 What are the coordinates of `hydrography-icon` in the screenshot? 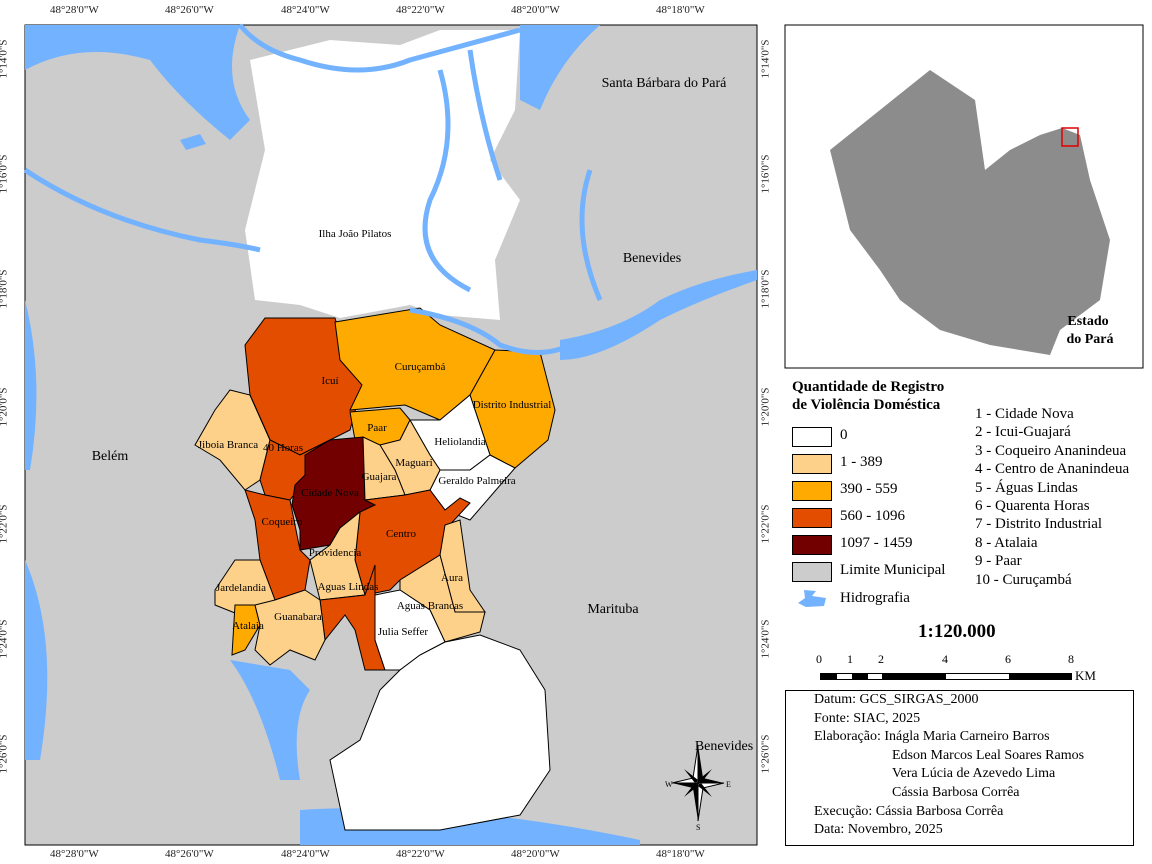 It's located at (812, 598).